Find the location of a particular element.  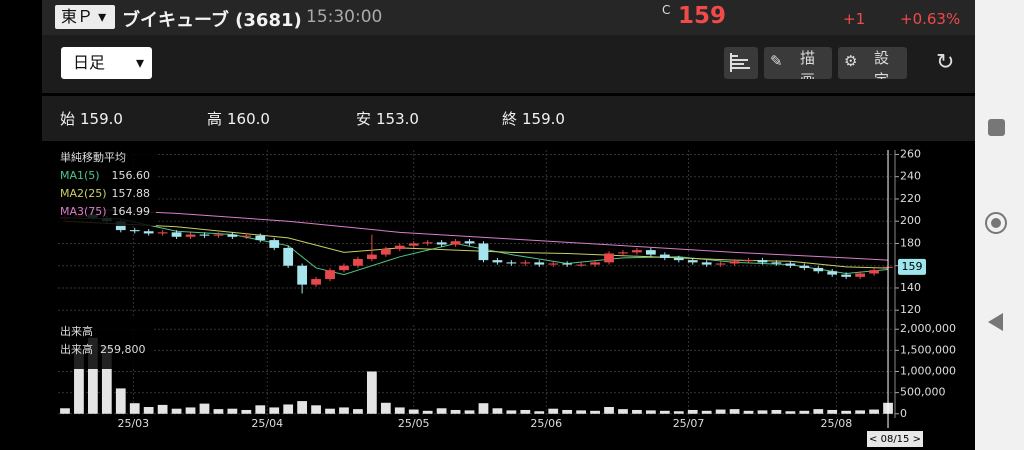

period-select: 日足 ▾ is located at coordinates (106, 63).